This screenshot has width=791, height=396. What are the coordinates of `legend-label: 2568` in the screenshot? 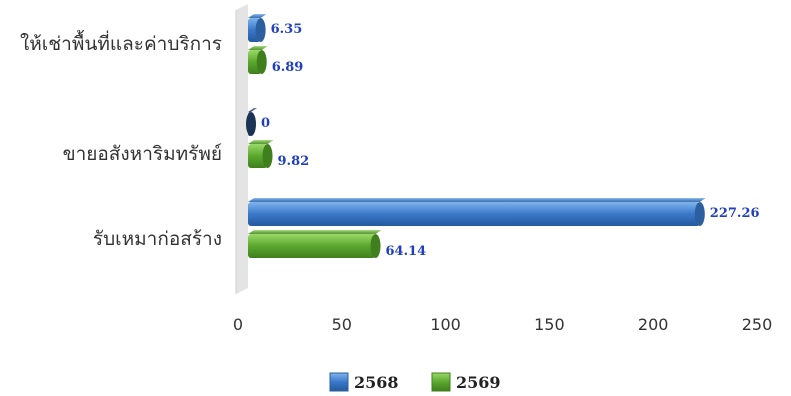 It's located at (376, 382).